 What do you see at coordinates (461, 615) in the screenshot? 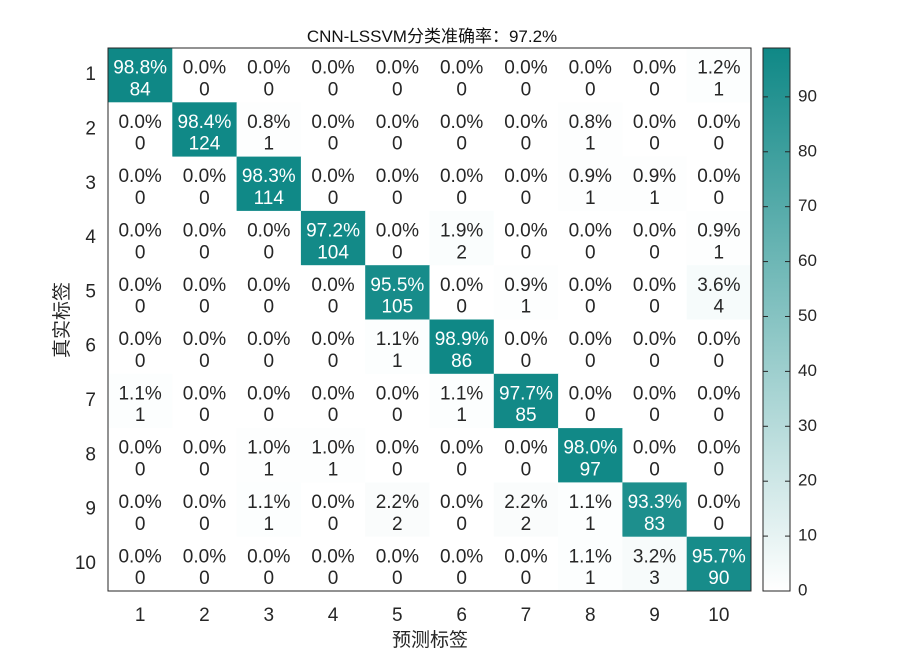
I see `x-tick-label: 6` at bounding box center [461, 615].